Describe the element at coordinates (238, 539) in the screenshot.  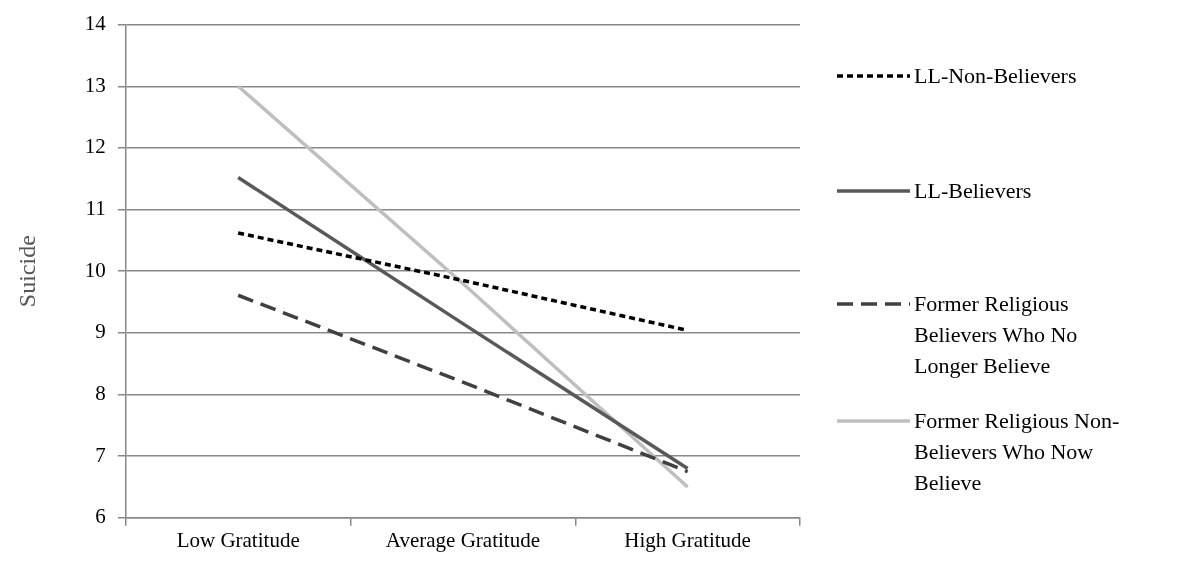
I see `x-tick-label: Low Gratitude` at that location.